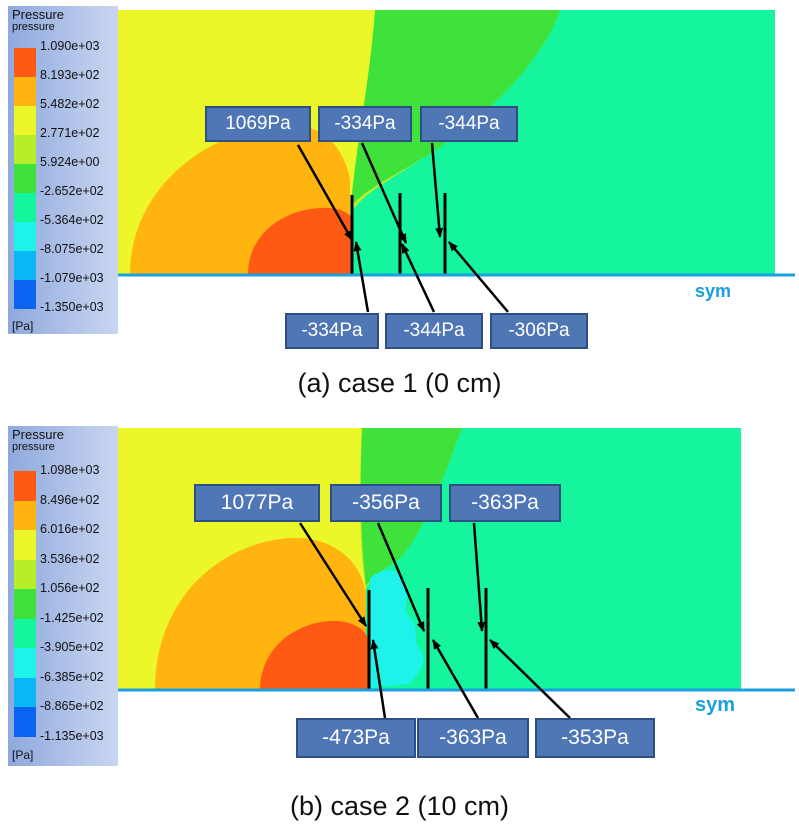  Describe the element at coordinates (539, 331) in the screenshot. I see `callout-bottom-a-3: -306Pa` at that location.